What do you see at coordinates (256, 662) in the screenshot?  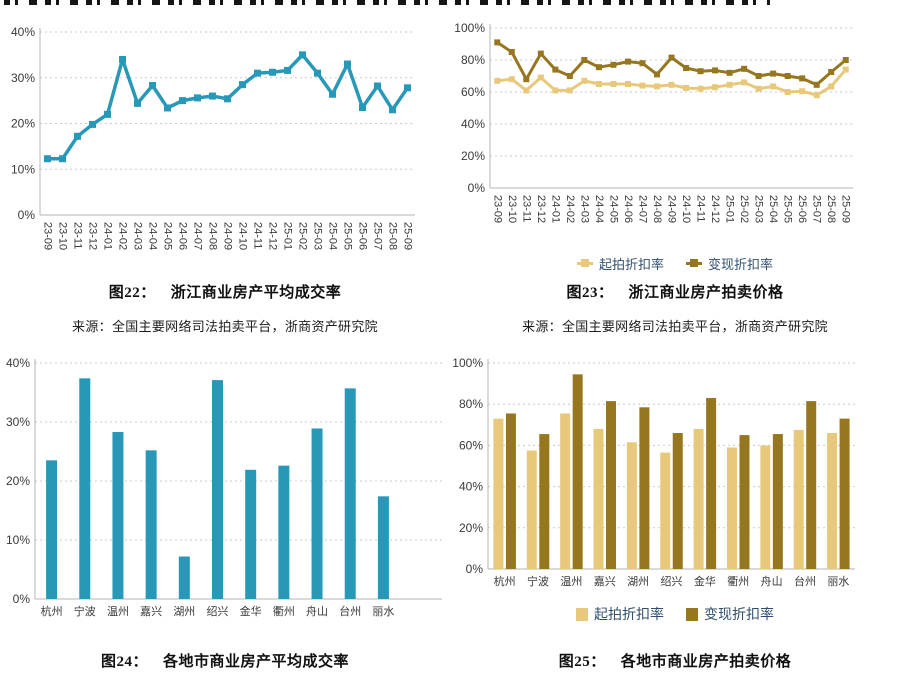 I see `caption-fig24-title: 各地市商业房产平均成交率` at bounding box center [256, 662].